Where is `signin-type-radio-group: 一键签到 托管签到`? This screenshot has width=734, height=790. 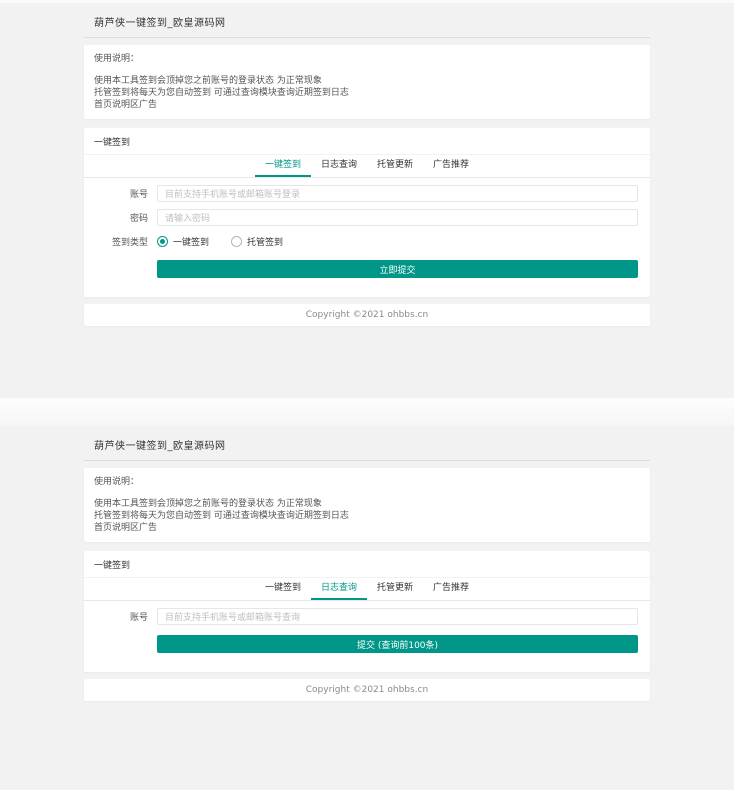
signin-type-radio-group: 一键签到 托管签到 is located at coordinates (220, 241).